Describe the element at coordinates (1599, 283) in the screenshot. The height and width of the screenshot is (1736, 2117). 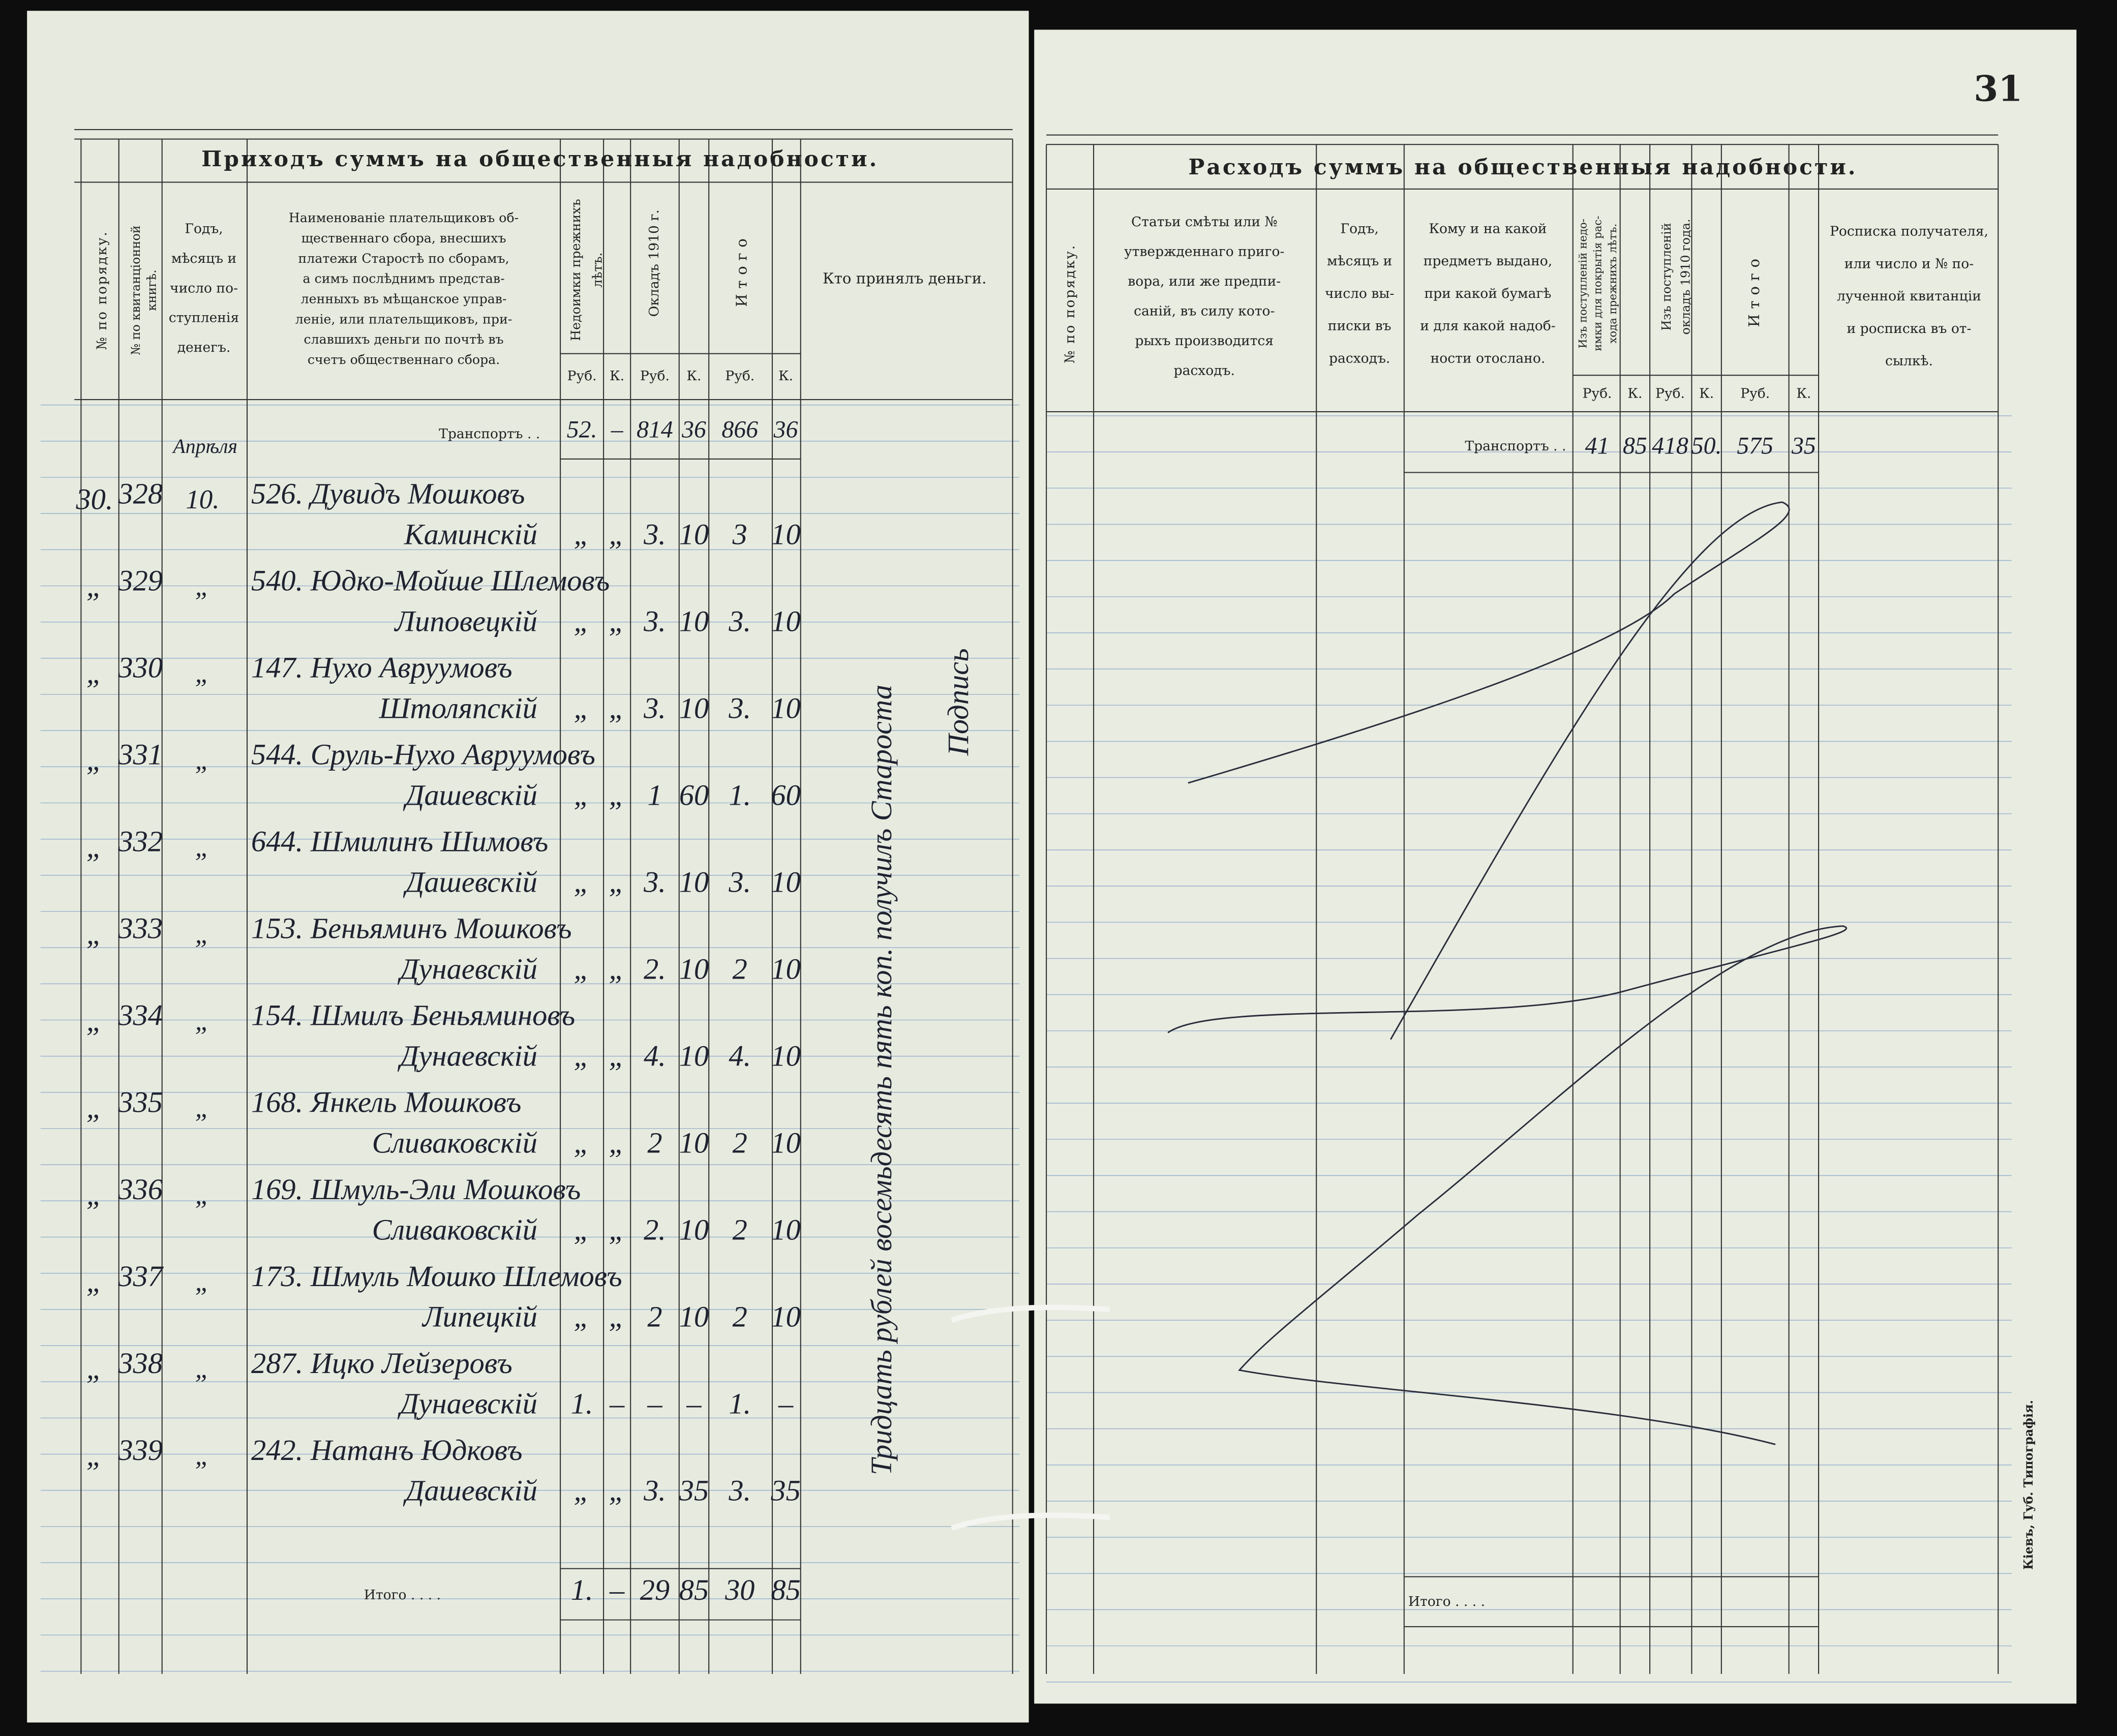
I see `header: имки для покрытія рас-` at that location.